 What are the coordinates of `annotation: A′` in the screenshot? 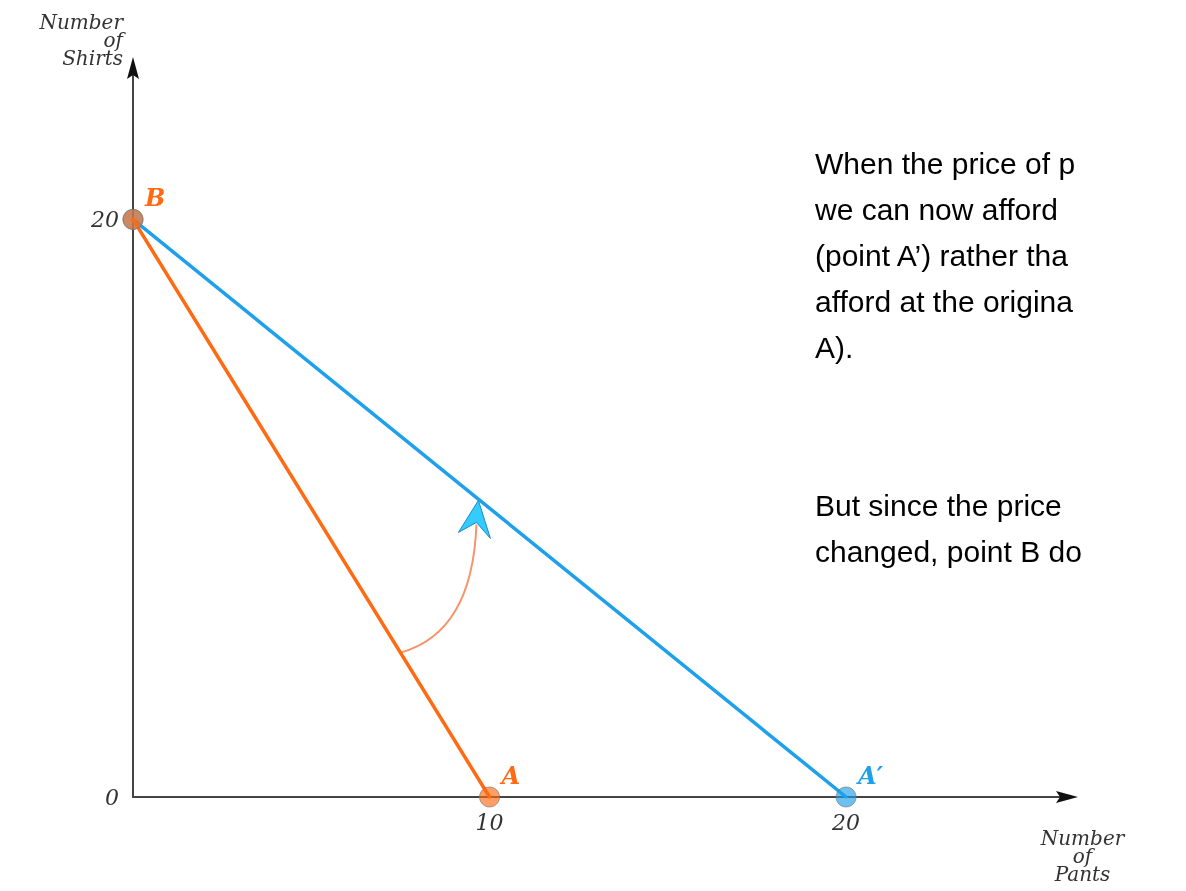 It's located at (870, 775).